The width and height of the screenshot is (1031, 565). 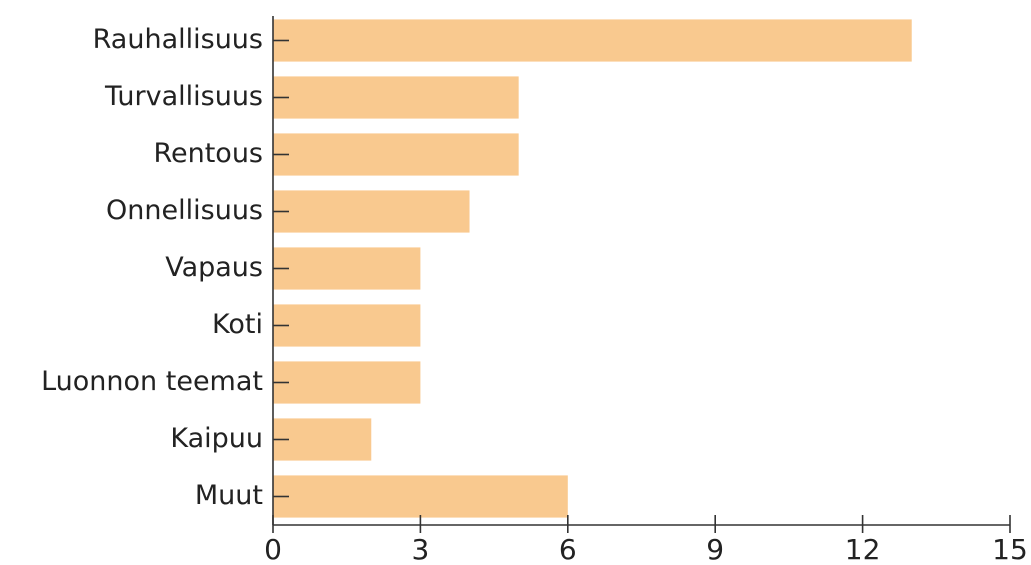 What do you see at coordinates (184, 210) in the screenshot?
I see `y-tick-label: Onnellisuus` at bounding box center [184, 210].